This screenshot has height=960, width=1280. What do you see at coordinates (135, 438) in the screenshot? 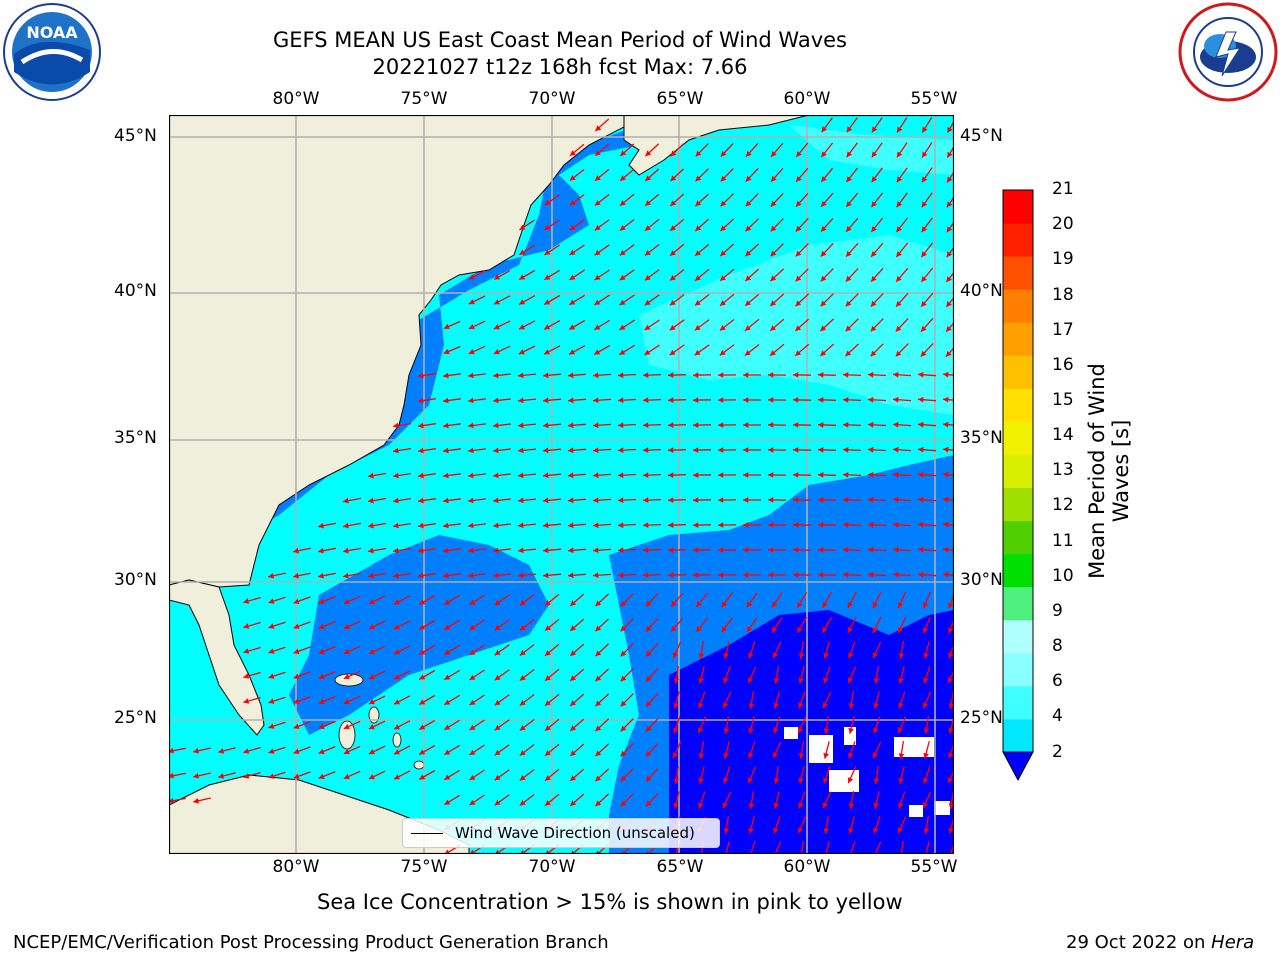
I see `lat-label-left: 35°N` at bounding box center [135, 438].